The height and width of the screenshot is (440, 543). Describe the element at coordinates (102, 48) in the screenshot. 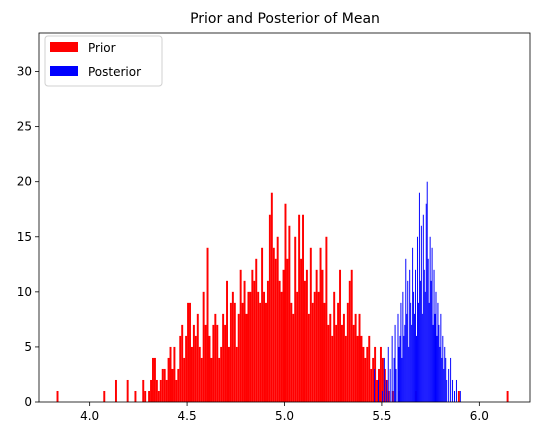

I see `legend-label-prior: Prior` at that location.